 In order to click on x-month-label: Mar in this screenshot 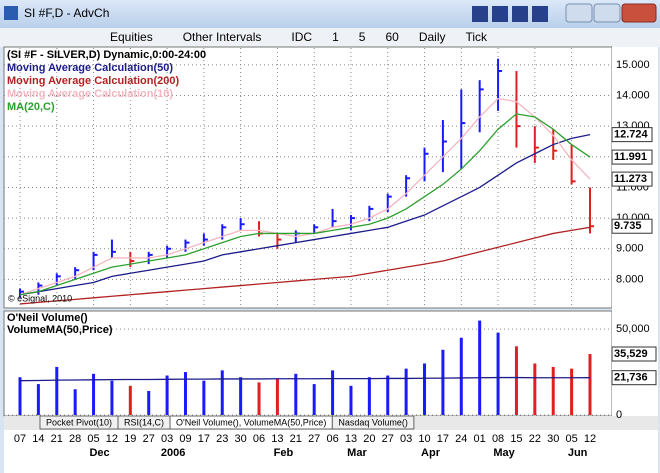, I will do `click(357, 453)`.